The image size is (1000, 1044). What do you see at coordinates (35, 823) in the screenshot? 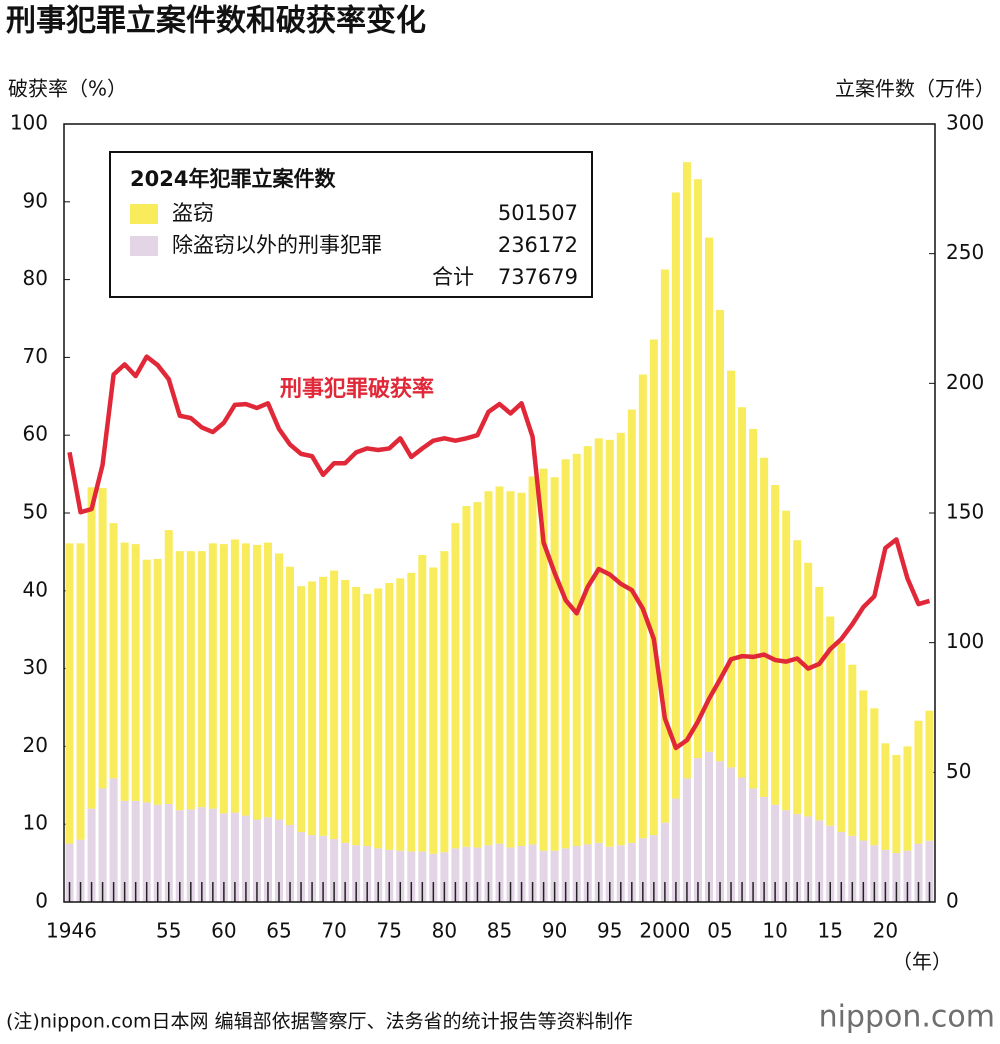
I see `y-tick-label: 10` at bounding box center [35, 823].